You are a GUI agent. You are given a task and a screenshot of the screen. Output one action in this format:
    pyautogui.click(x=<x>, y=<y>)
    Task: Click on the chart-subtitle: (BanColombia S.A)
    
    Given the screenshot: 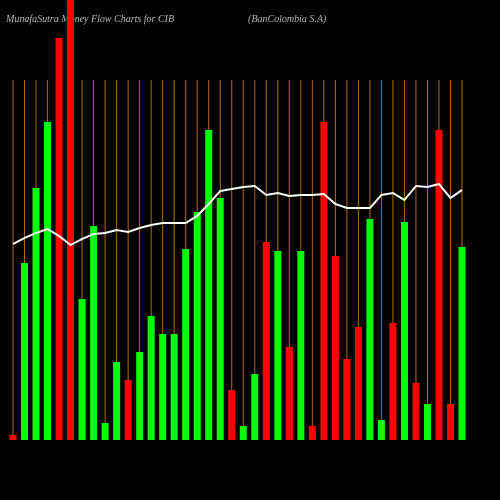 What is the action you would take?
    pyautogui.click(x=287, y=19)
    